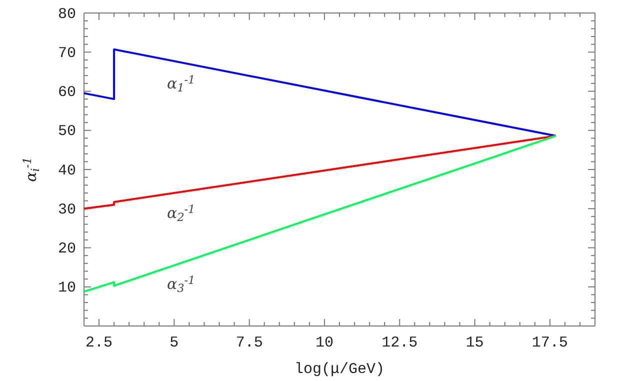 The image size is (617, 381). What do you see at coordinates (249, 343) in the screenshot?
I see `x-tick-label: 7.5` at bounding box center [249, 343].